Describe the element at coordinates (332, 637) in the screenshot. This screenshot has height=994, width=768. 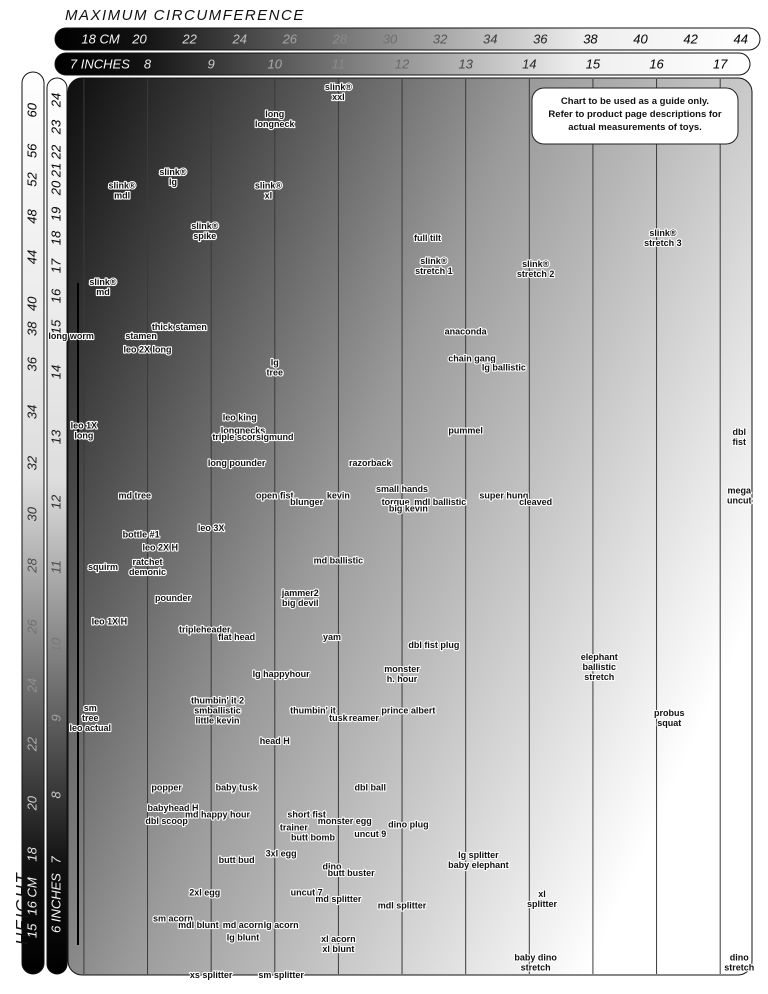
I see `point-label-line: yam` at that location.